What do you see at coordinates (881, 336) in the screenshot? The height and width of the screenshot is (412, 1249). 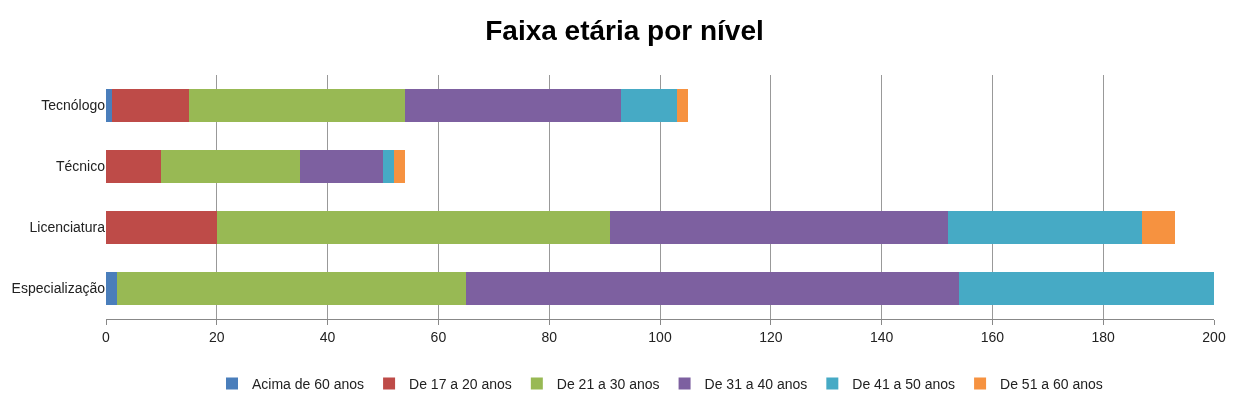 I see `x-tick-label: 140` at bounding box center [881, 336].